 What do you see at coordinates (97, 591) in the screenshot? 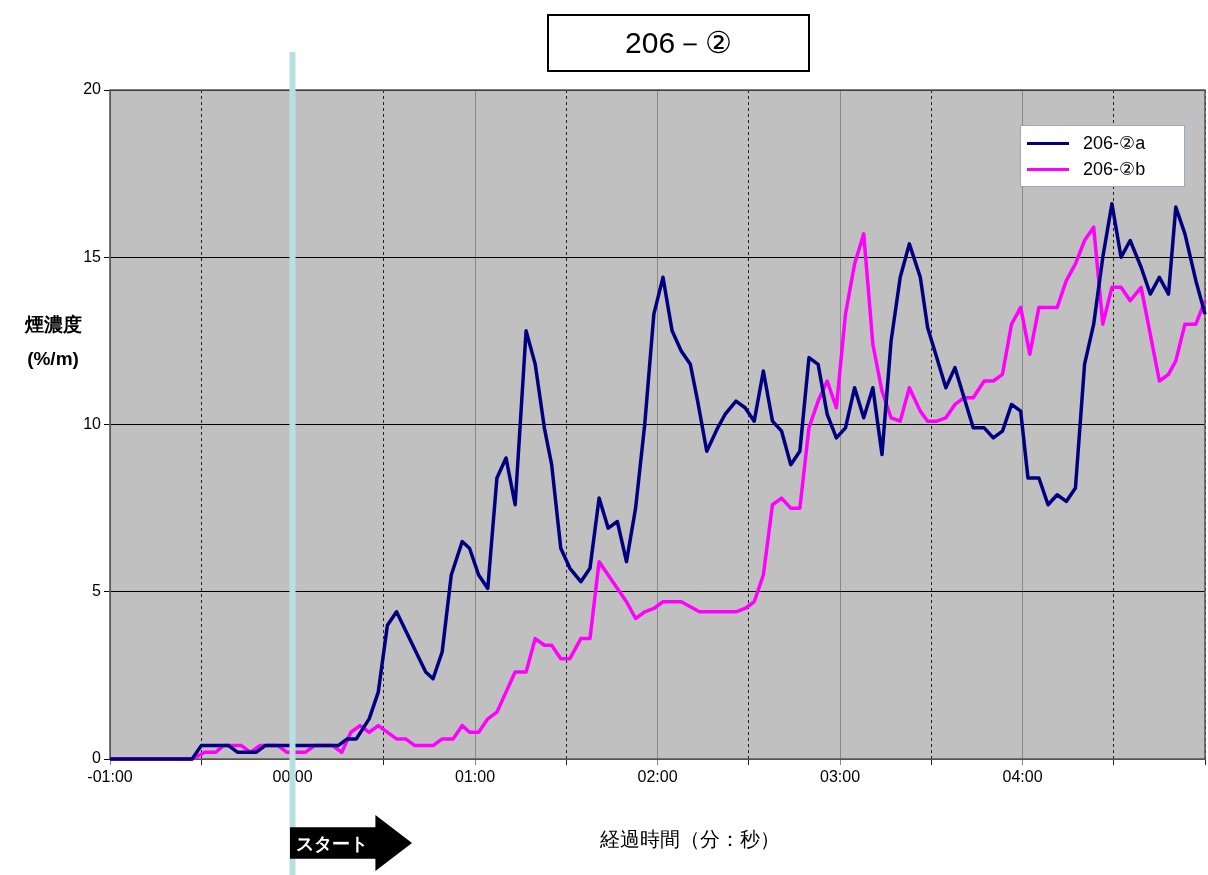
I see `y-tick-label: 5` at bounding box center [97, 591].